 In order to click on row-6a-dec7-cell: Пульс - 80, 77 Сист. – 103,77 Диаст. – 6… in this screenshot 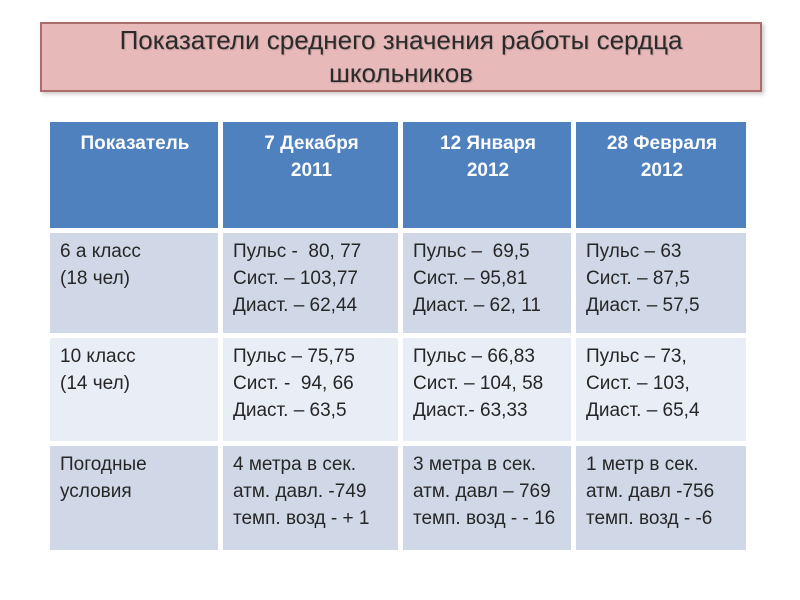, I will do `click(310, 283)`.